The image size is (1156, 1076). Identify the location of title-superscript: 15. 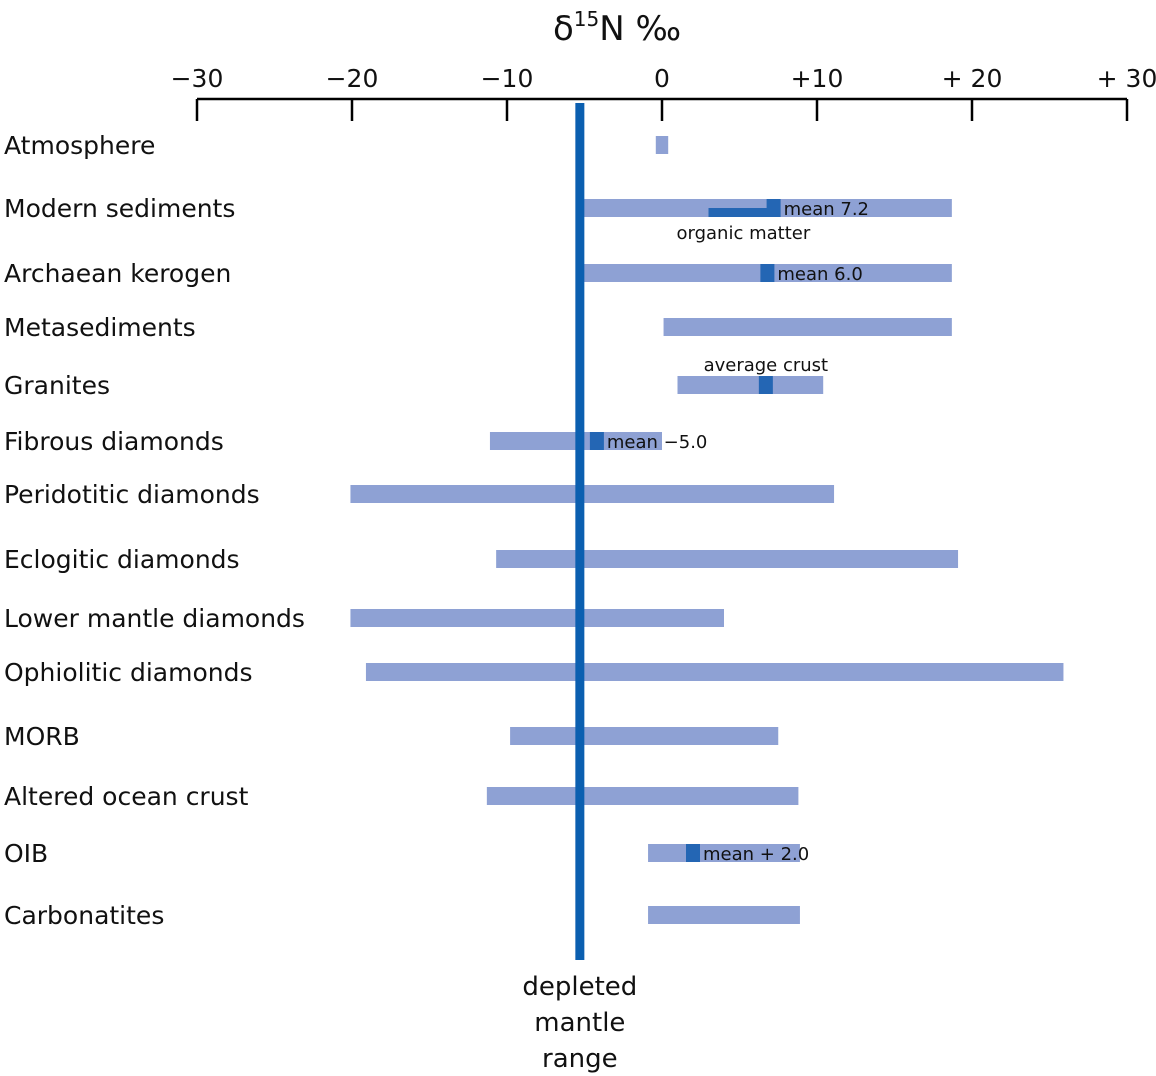
(586, 19).